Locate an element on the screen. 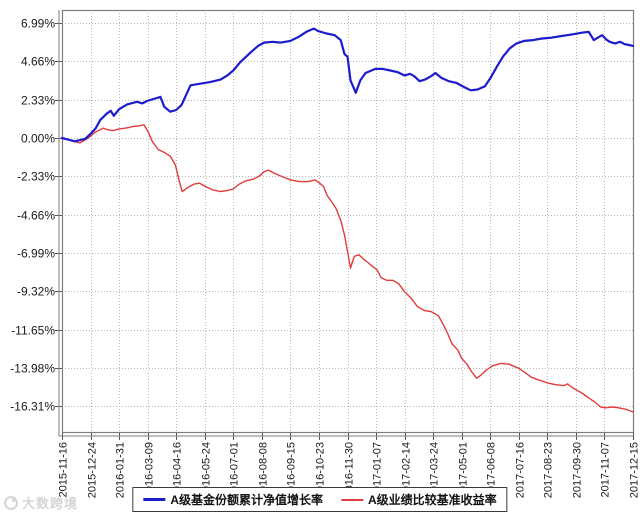 The width and height of the screenshot is (640, 517). chart-legend: A级基金份额累计净值增长率 A级业绩比较基准收益率 is located at coordinates (320, 499).